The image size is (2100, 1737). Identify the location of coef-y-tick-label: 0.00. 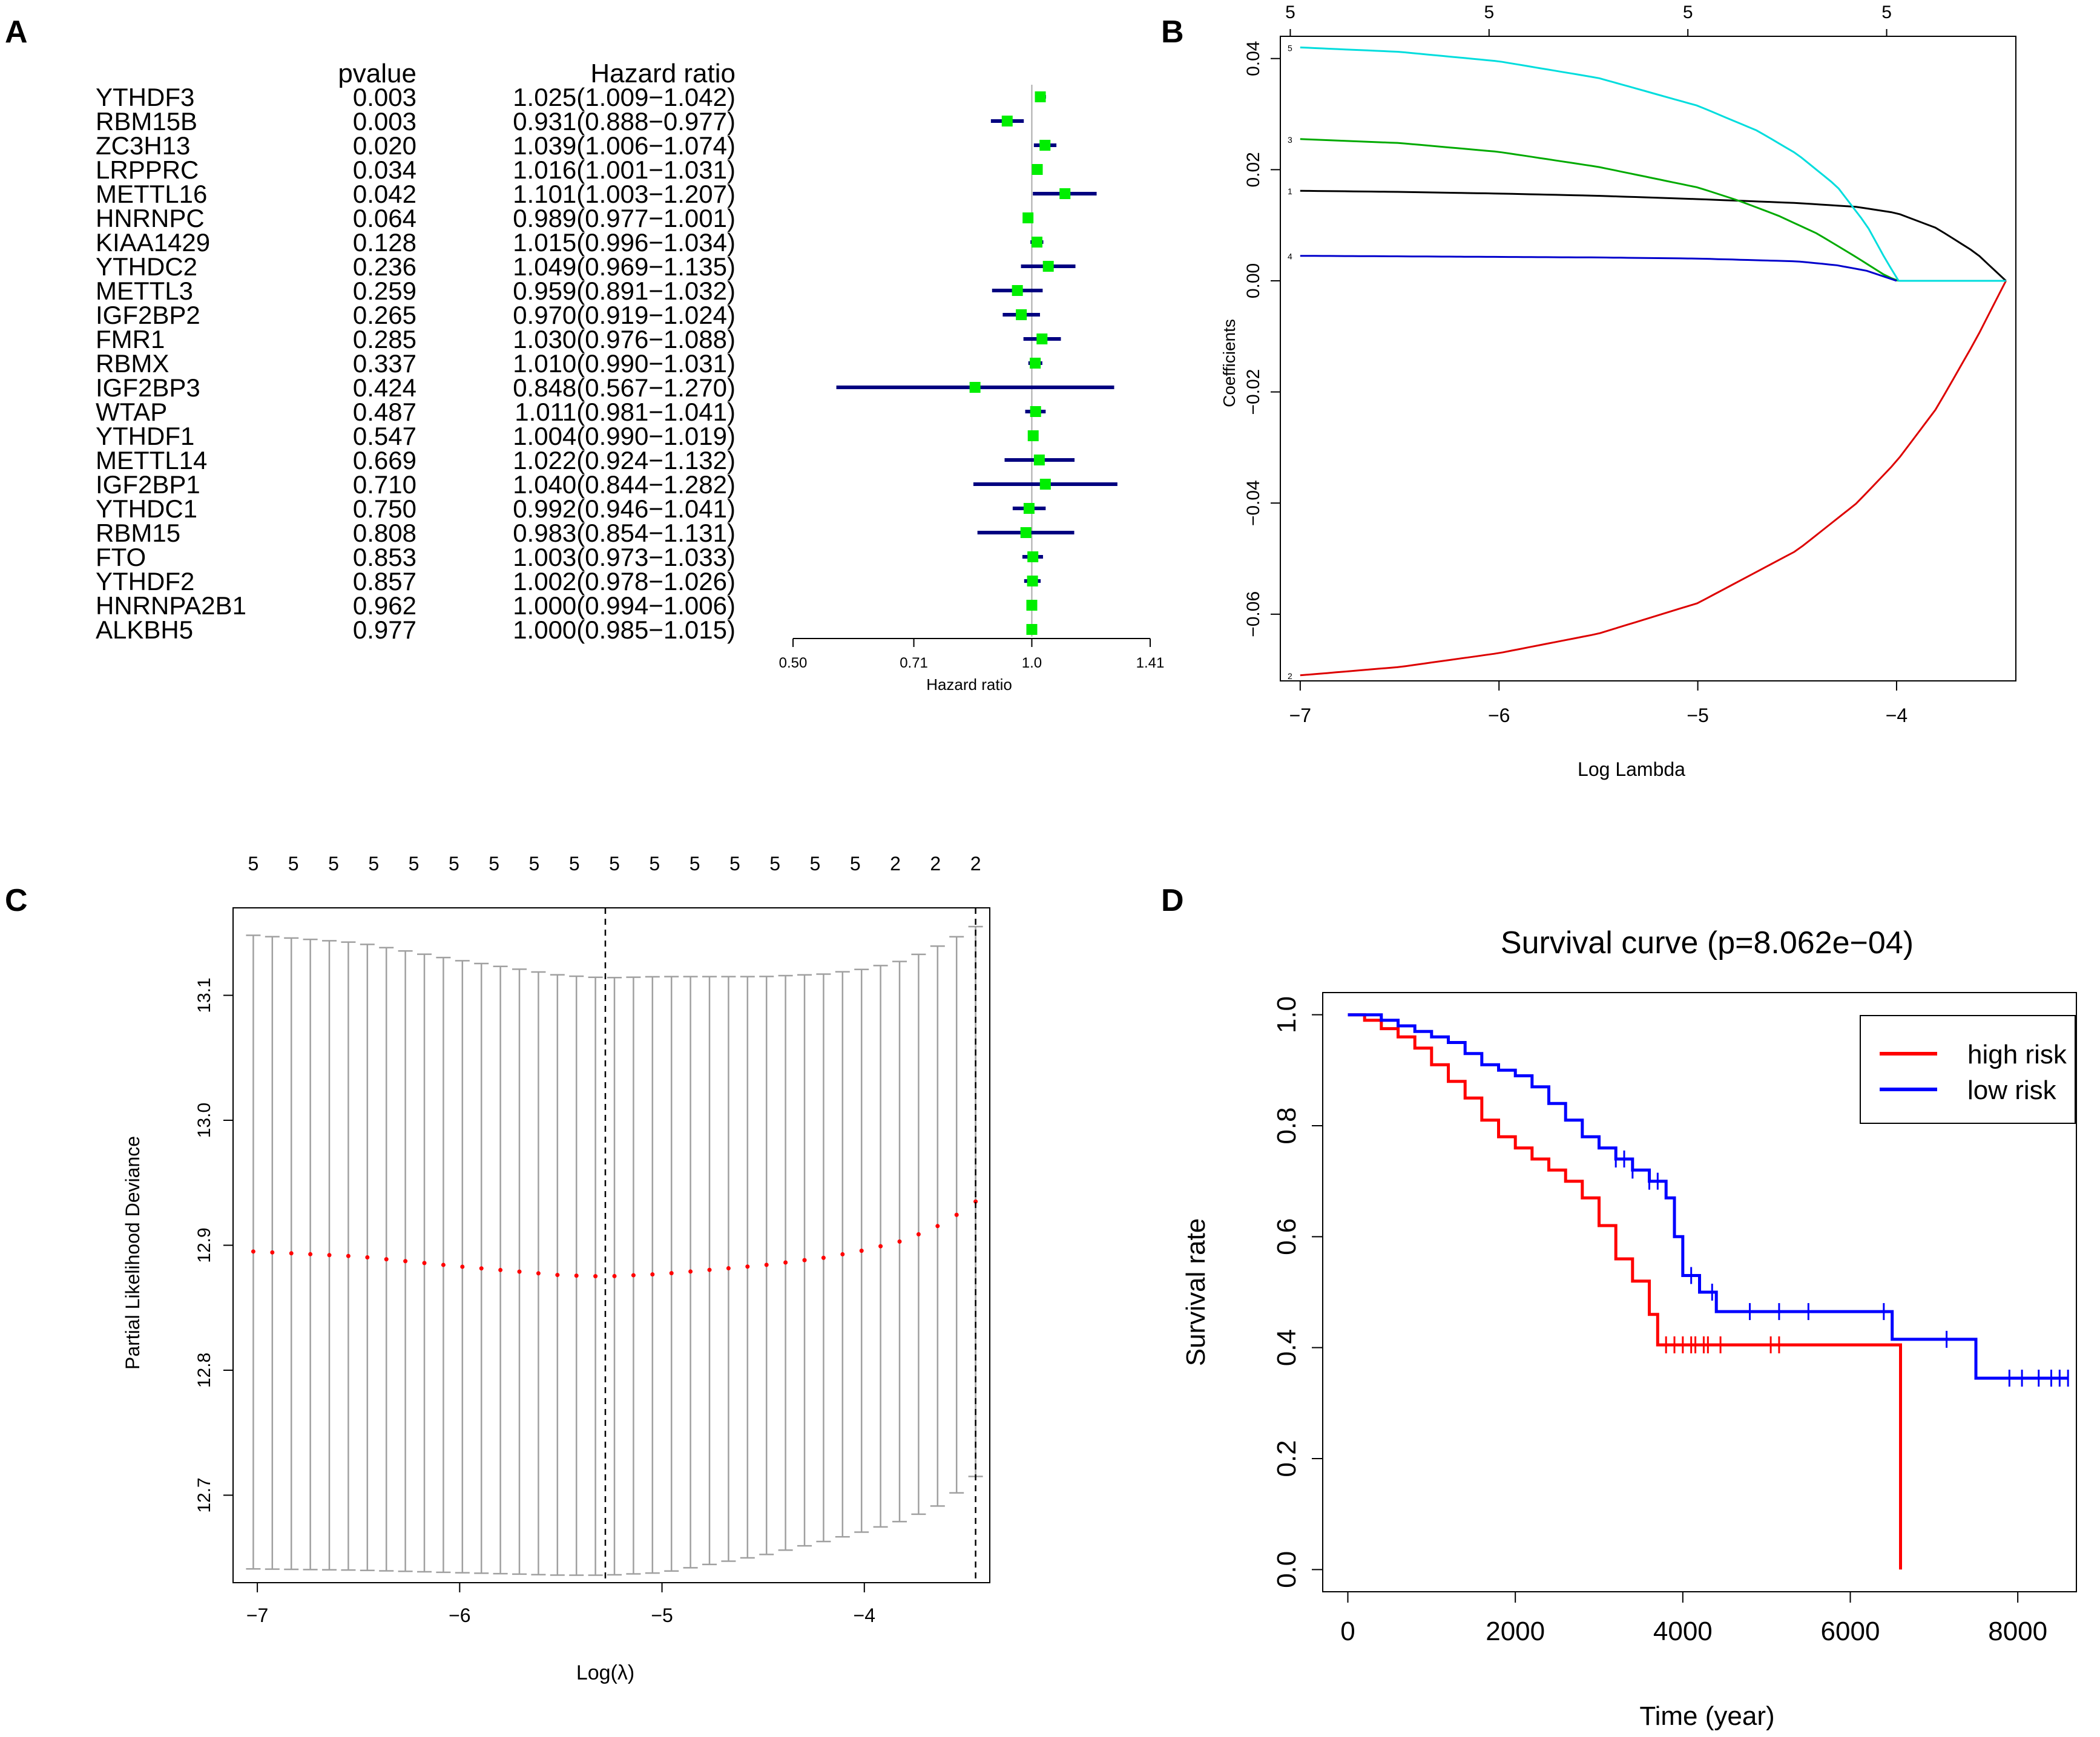
(1253, 280).